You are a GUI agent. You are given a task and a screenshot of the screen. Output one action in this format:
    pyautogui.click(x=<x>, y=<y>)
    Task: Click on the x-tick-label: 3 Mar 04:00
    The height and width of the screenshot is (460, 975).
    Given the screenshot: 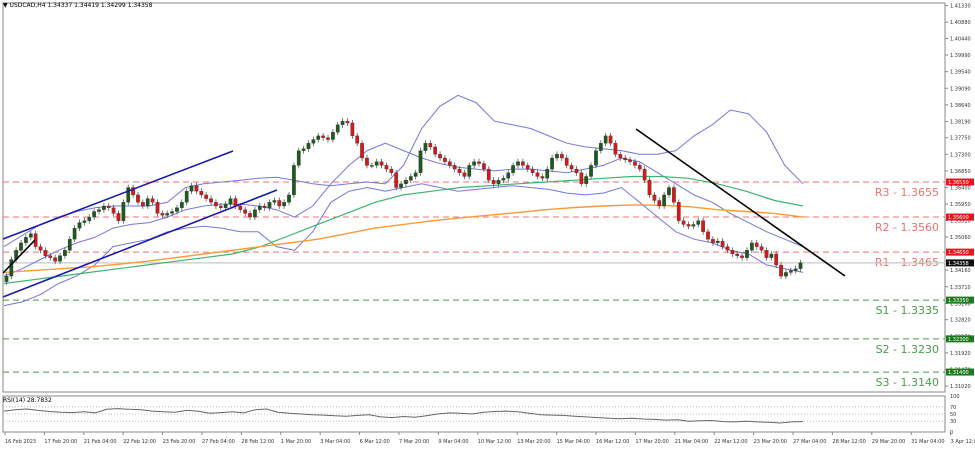 What is the action you would take?
    pyautogui.click(x=335, y=442)
    